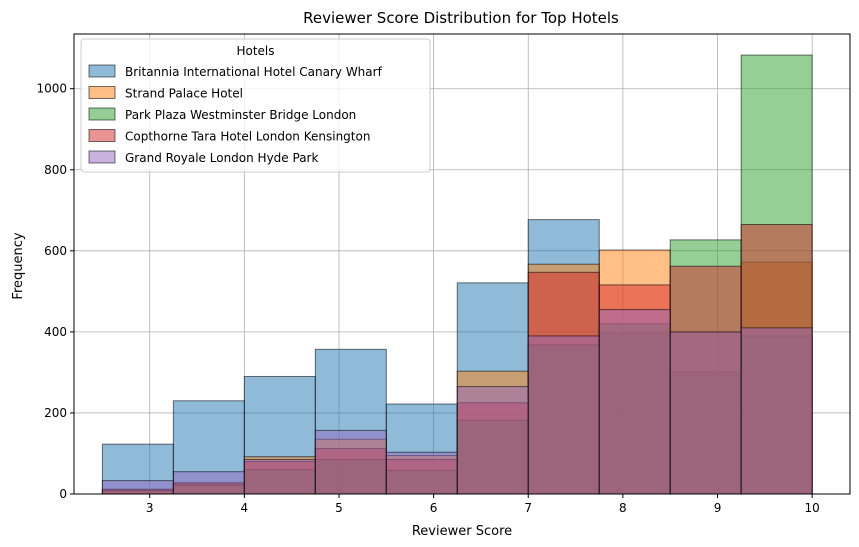 This screenshot has width=859, height=547. Describe the element at coordinates (55, 251) in the screenshot. I see `y-tick-label-600: 600` at that location.